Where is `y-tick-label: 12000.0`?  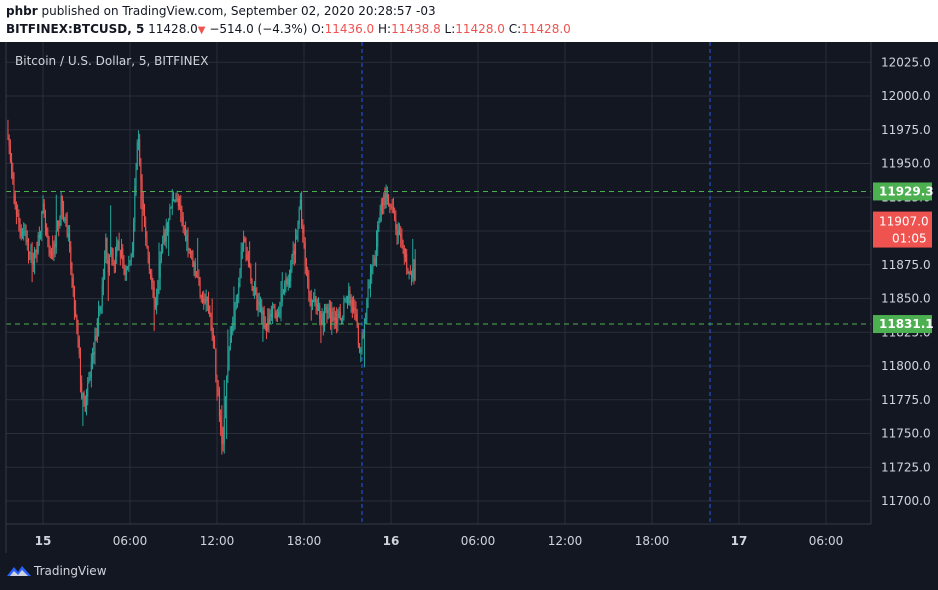
y-tick-label: 12000.0 is located at coordinates (906, 96).